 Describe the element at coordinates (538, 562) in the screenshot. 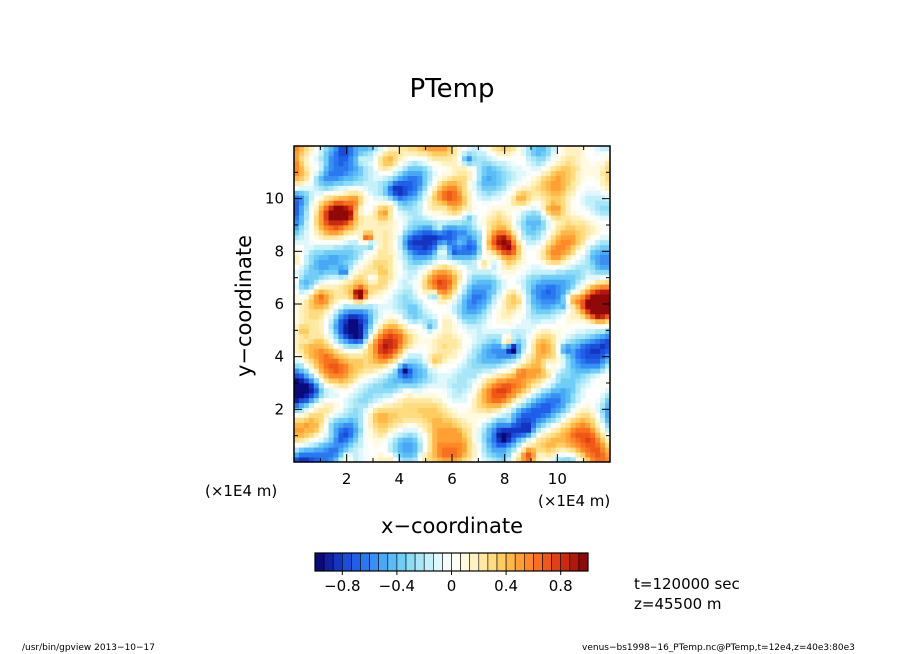

I see `colorbar-swatch` at that location.